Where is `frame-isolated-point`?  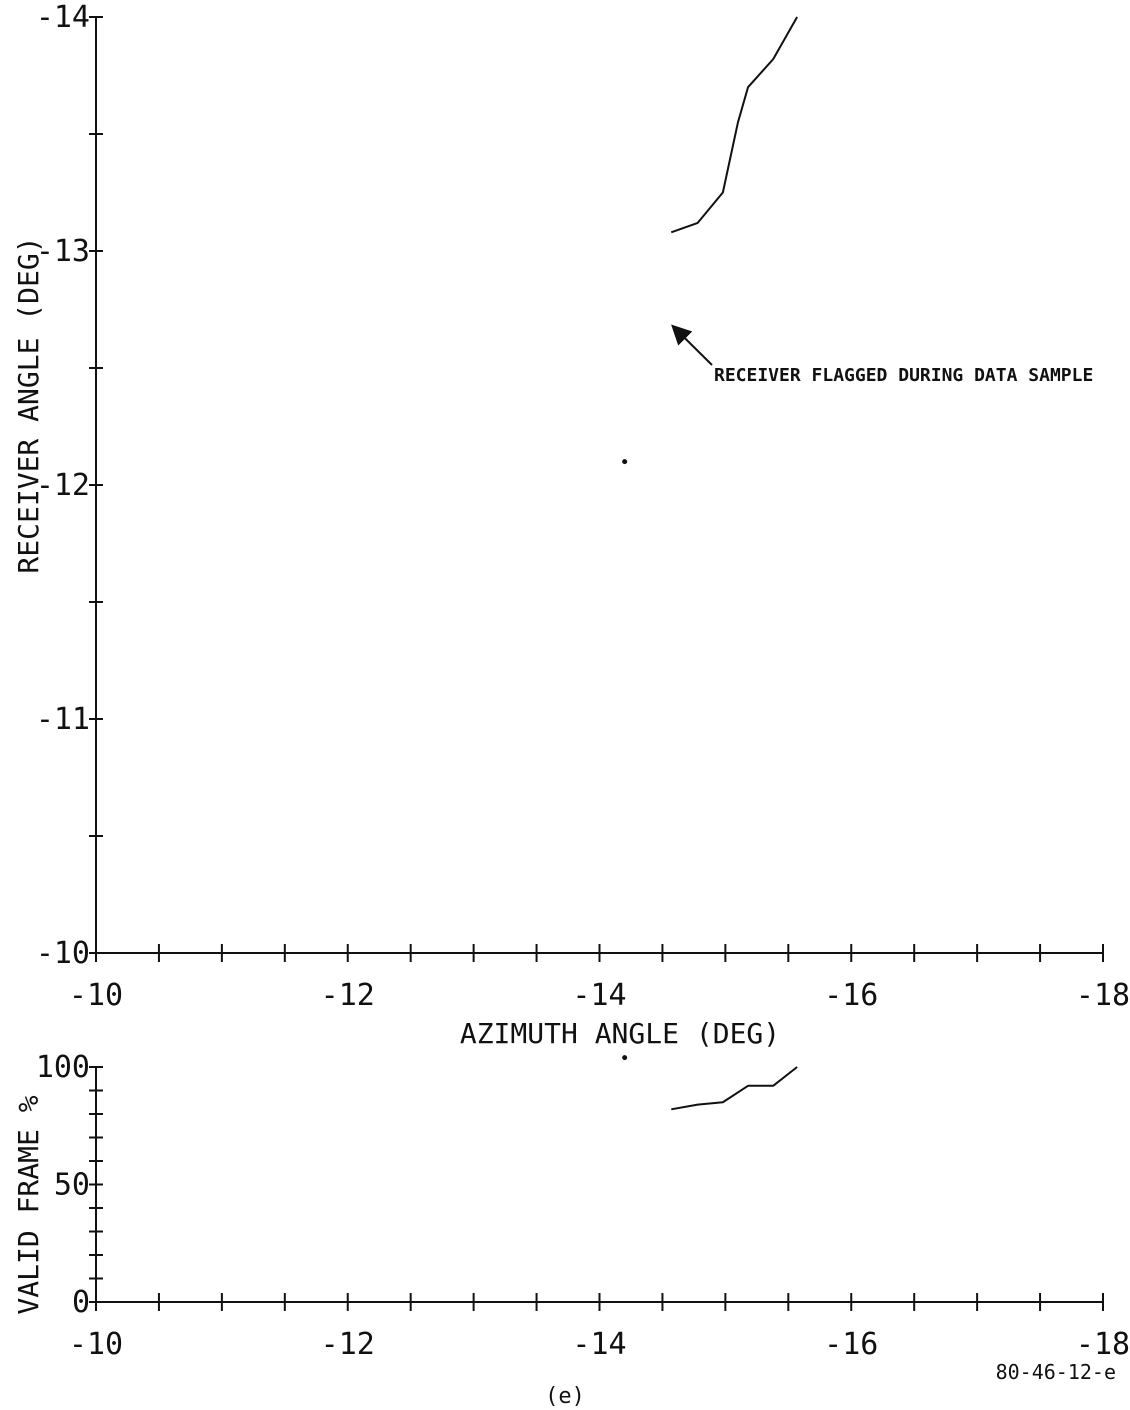 frame-isolated-point is located at coordinates (625, 1058).